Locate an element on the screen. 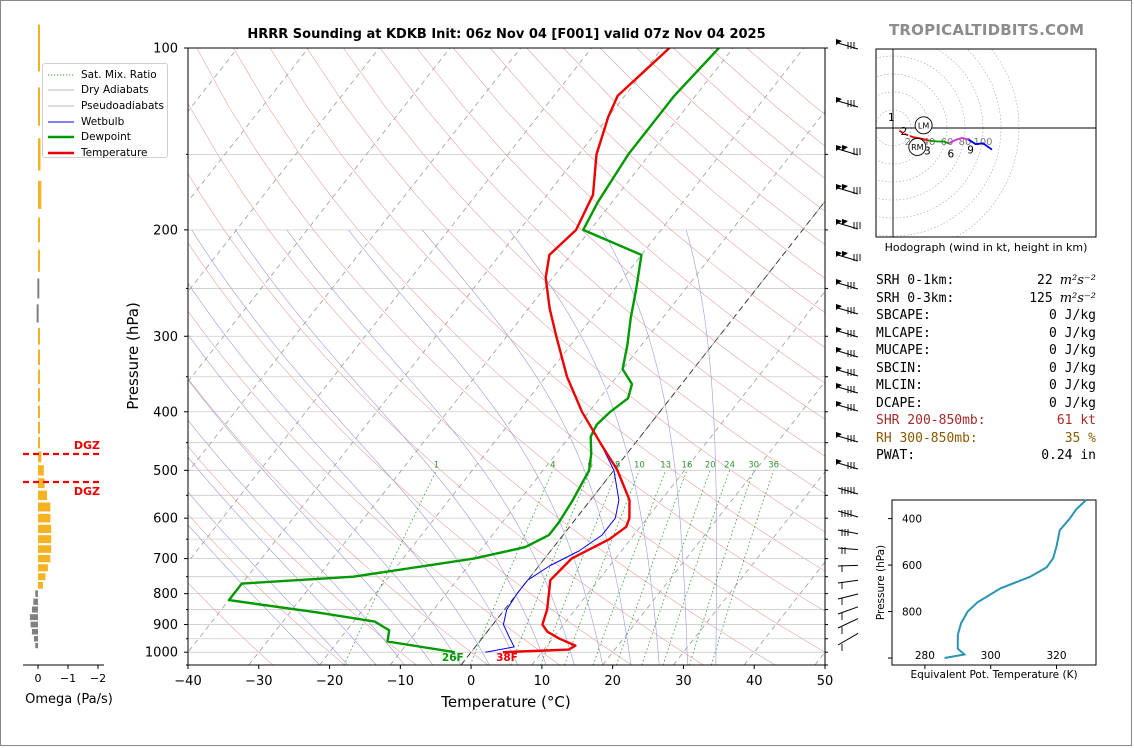  dgz-label: DGZ is located at coordinates (87, 491).